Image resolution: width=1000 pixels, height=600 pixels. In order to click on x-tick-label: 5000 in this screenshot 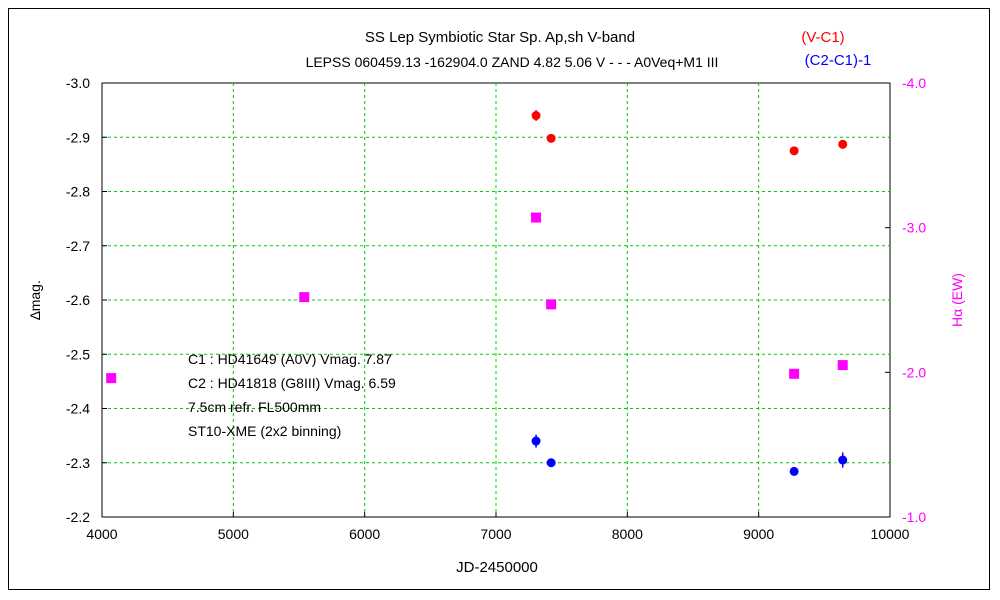, I will do `click(233, 534)`.